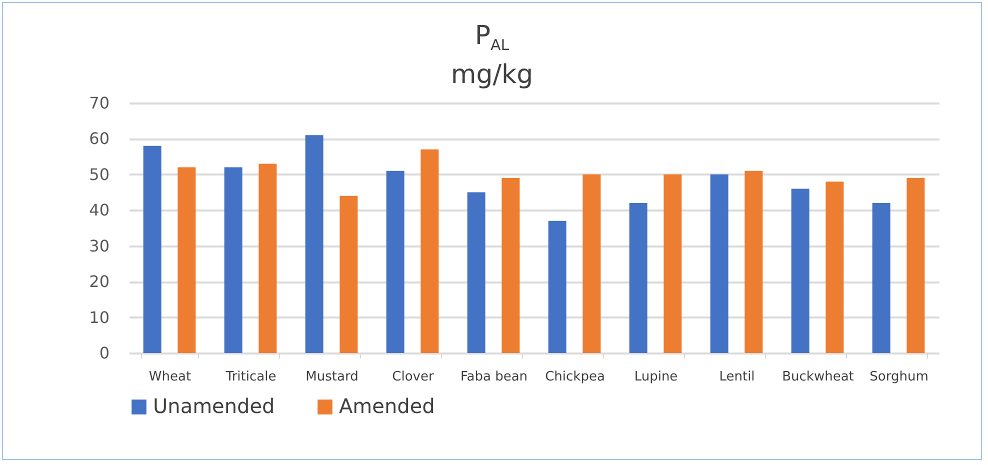 Image resolution: width=988 pixels, height=465 pixels. I want to click on x-tick-label: Triticale, so click(250, 377).